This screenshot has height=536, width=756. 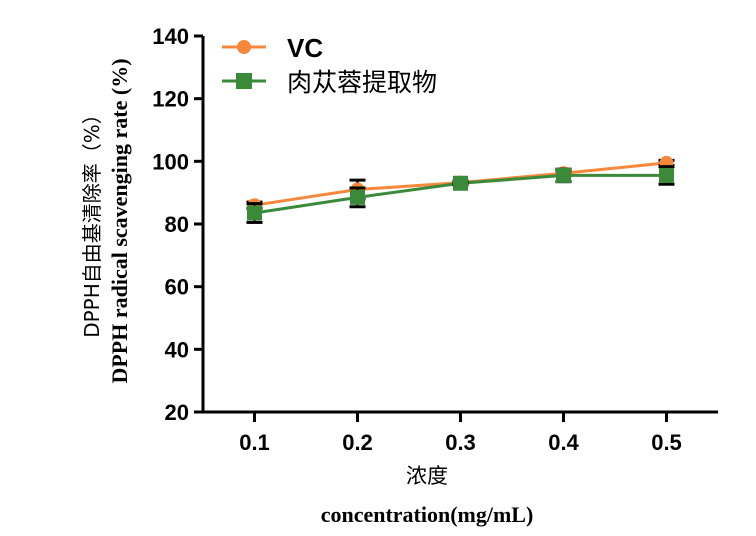 What do you see at coordinates (244, 81) in the screenshot?
I see `legend-marker-extract` at bounding box center [244, 81].